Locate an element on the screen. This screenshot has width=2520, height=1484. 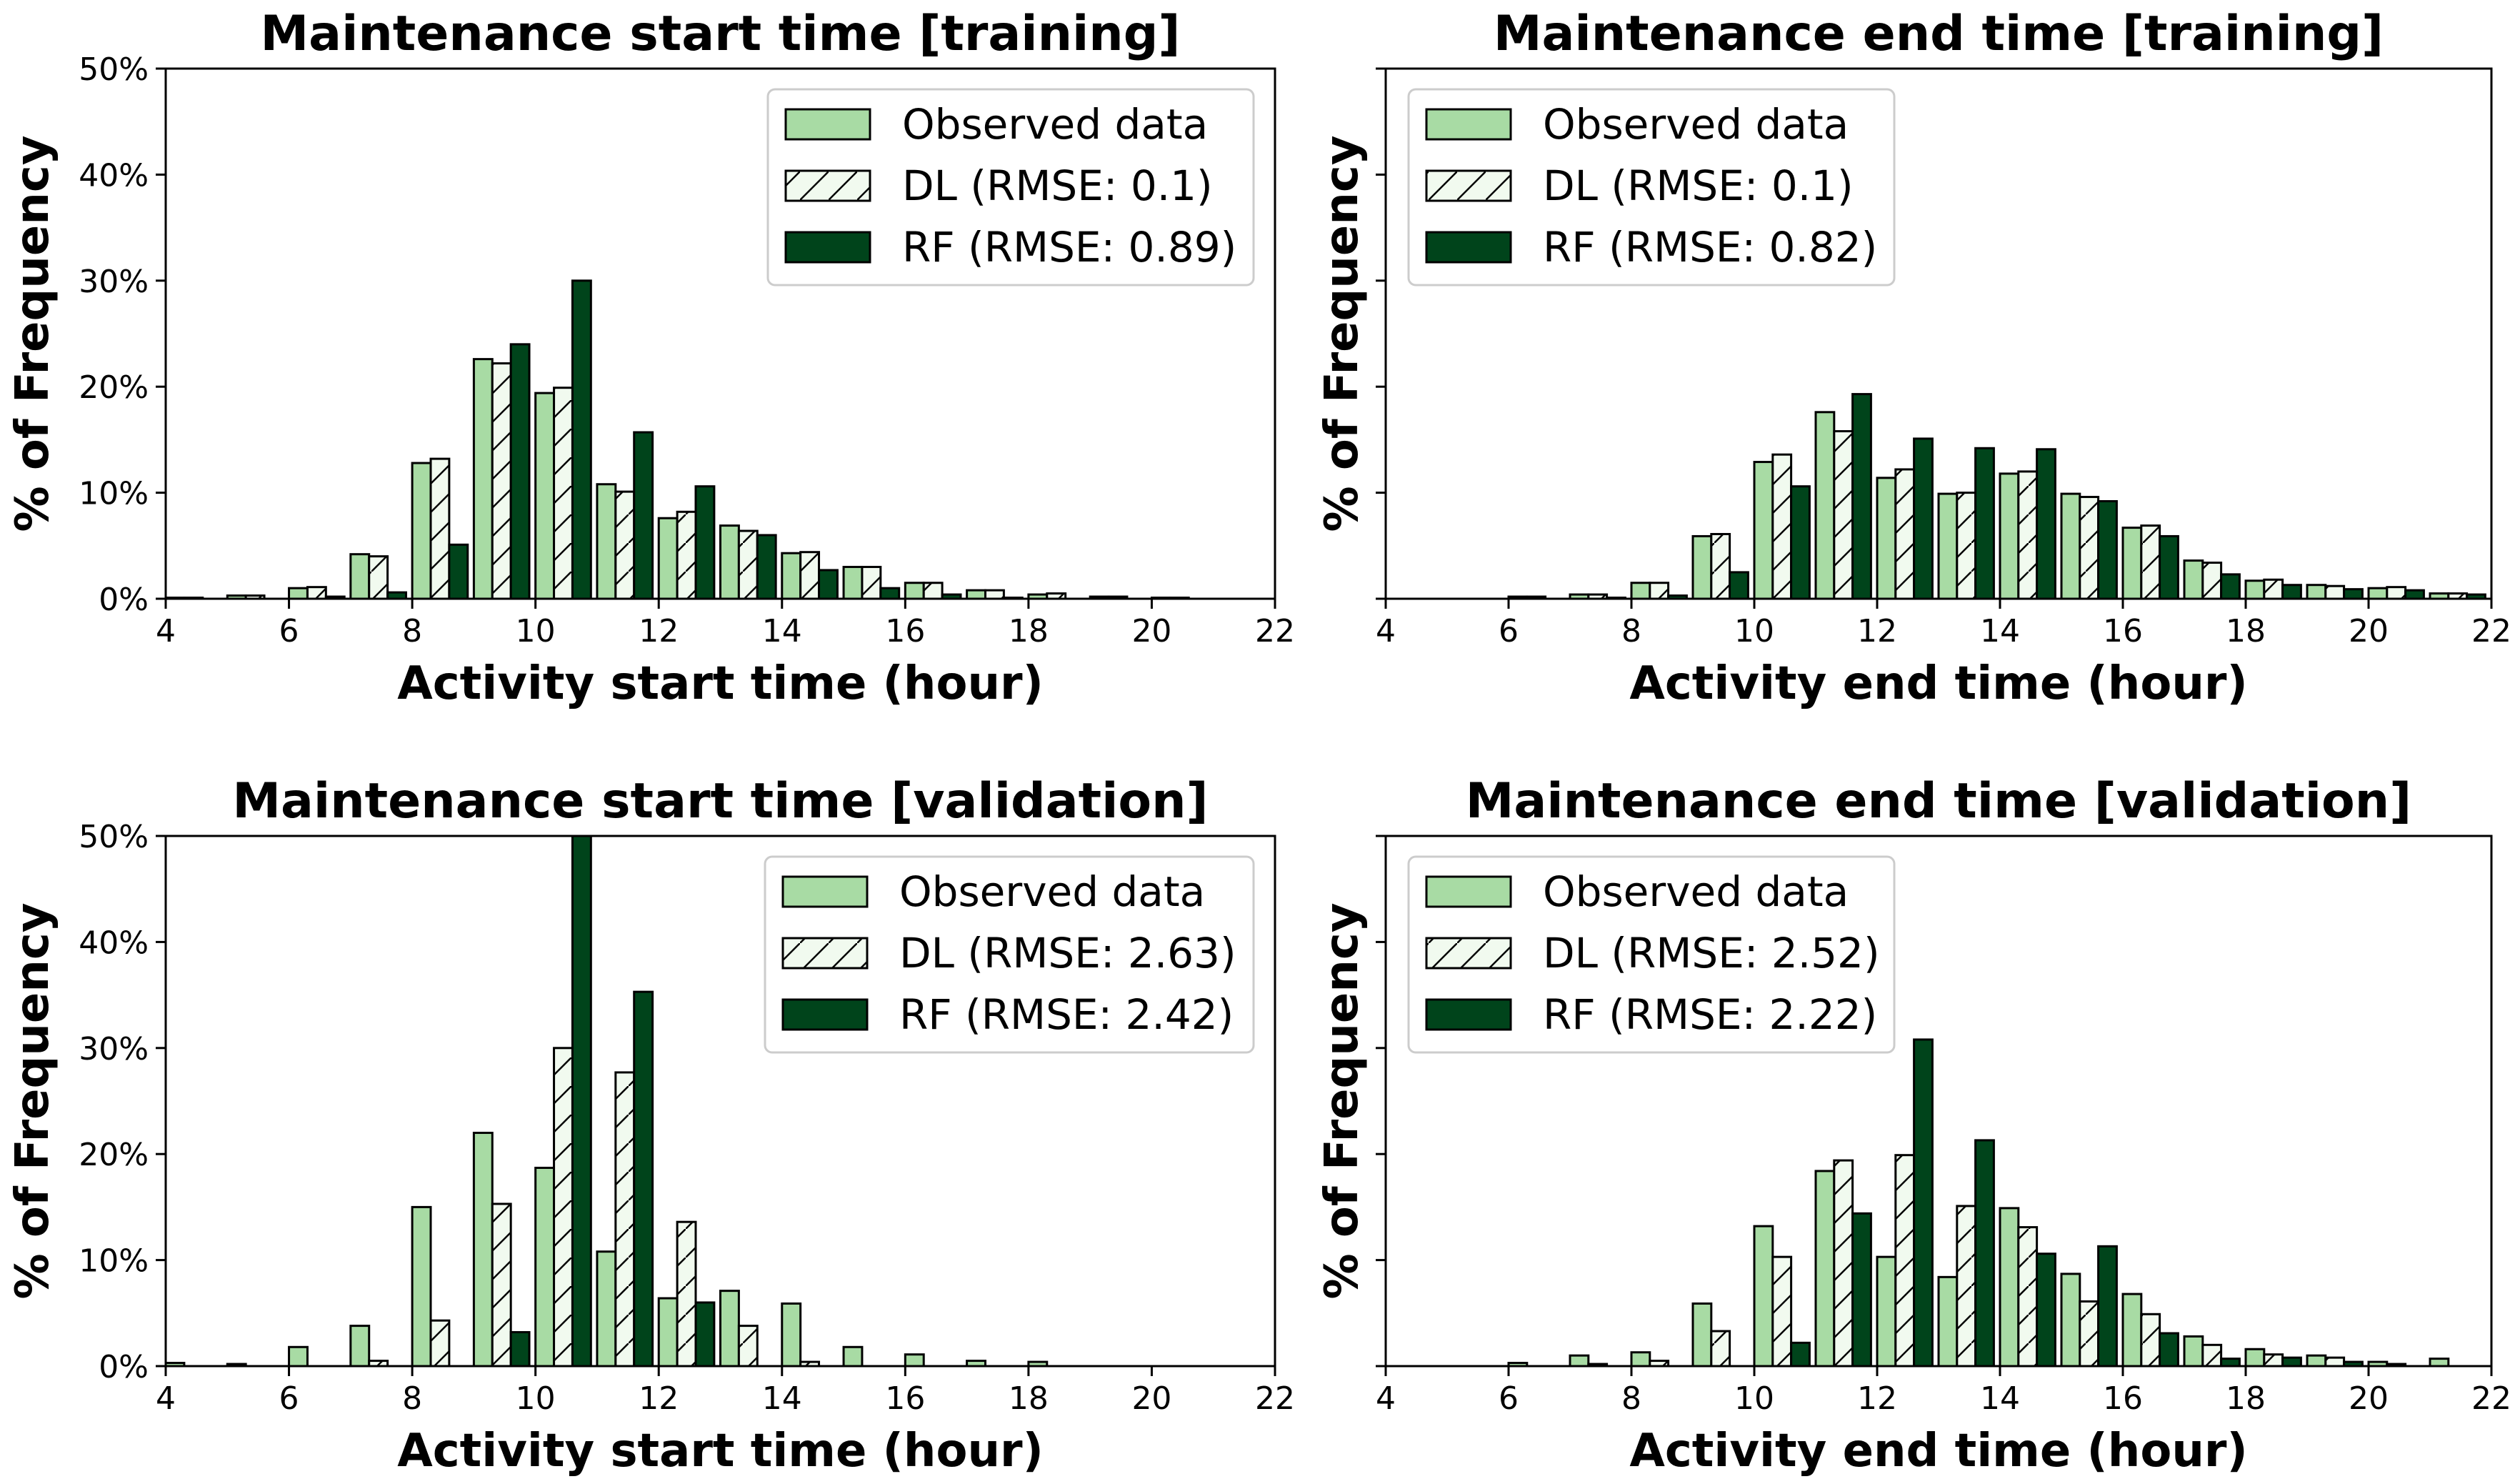
y-tick-label: 10% is located at coordinates (114, 494).